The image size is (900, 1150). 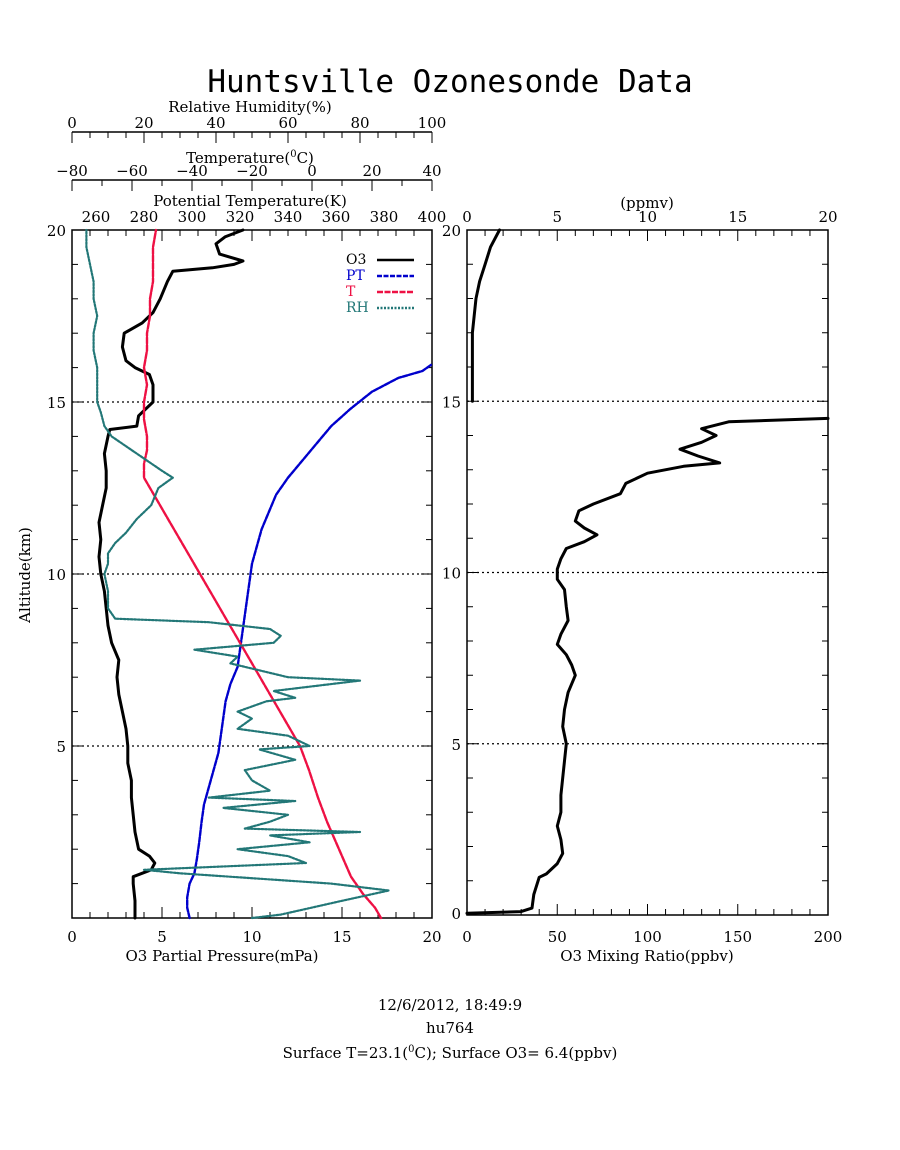 I want to click on o3-tick-label: 15, so click(x=341, y=937).